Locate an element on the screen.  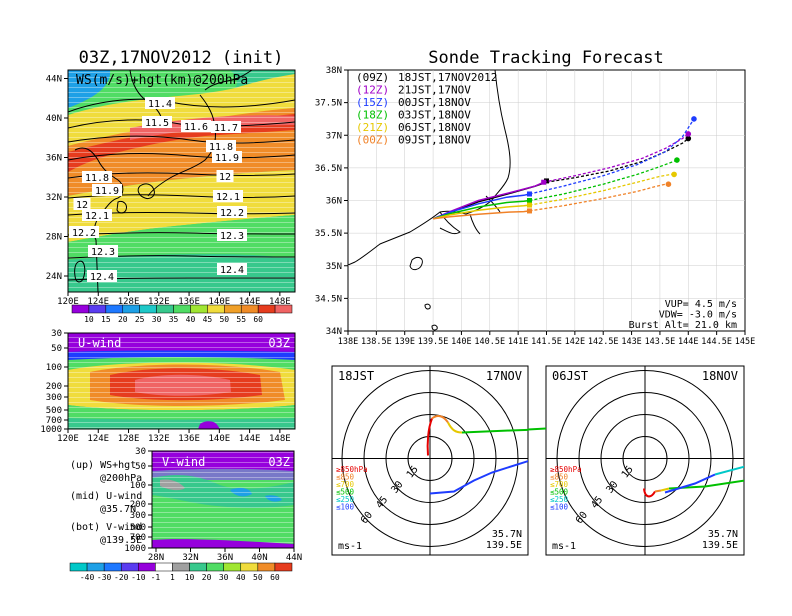
track-y-tick-label: 35N is located at coordinates (334, 267).